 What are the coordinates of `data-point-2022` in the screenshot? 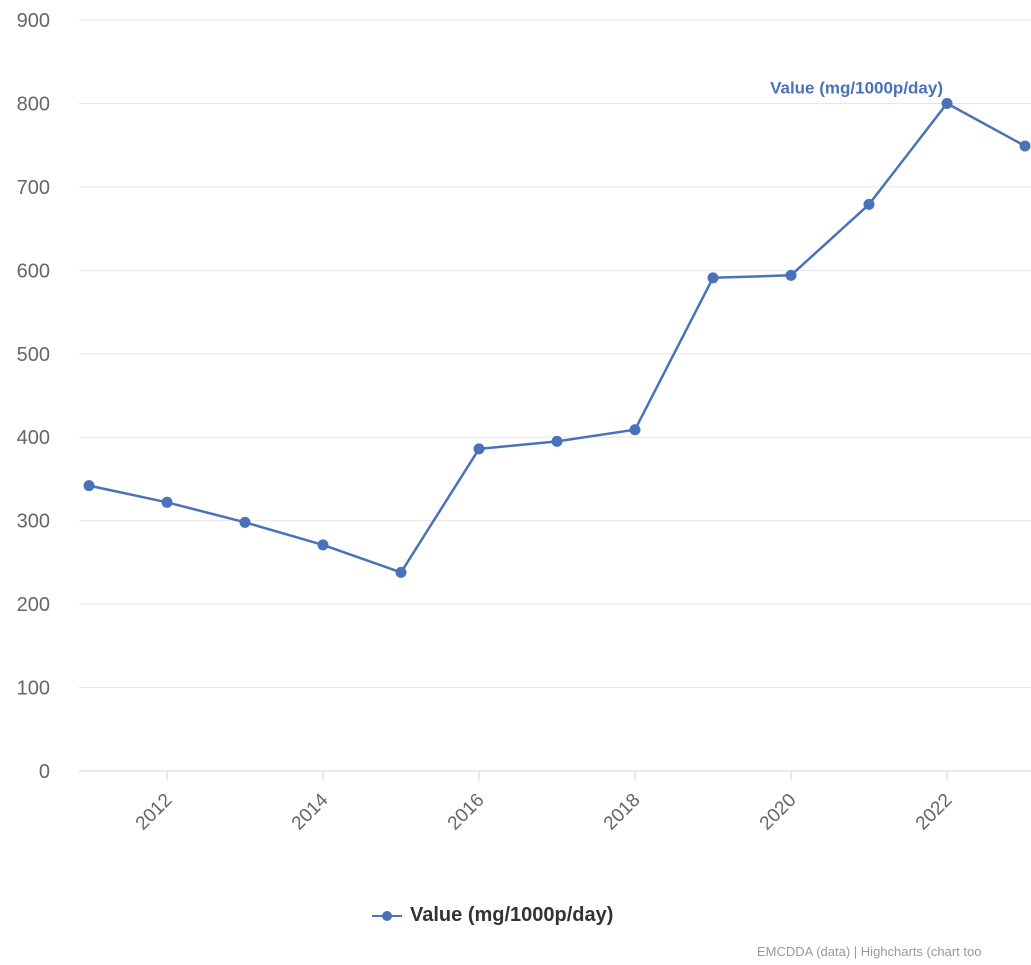 It's located at (947, 103).